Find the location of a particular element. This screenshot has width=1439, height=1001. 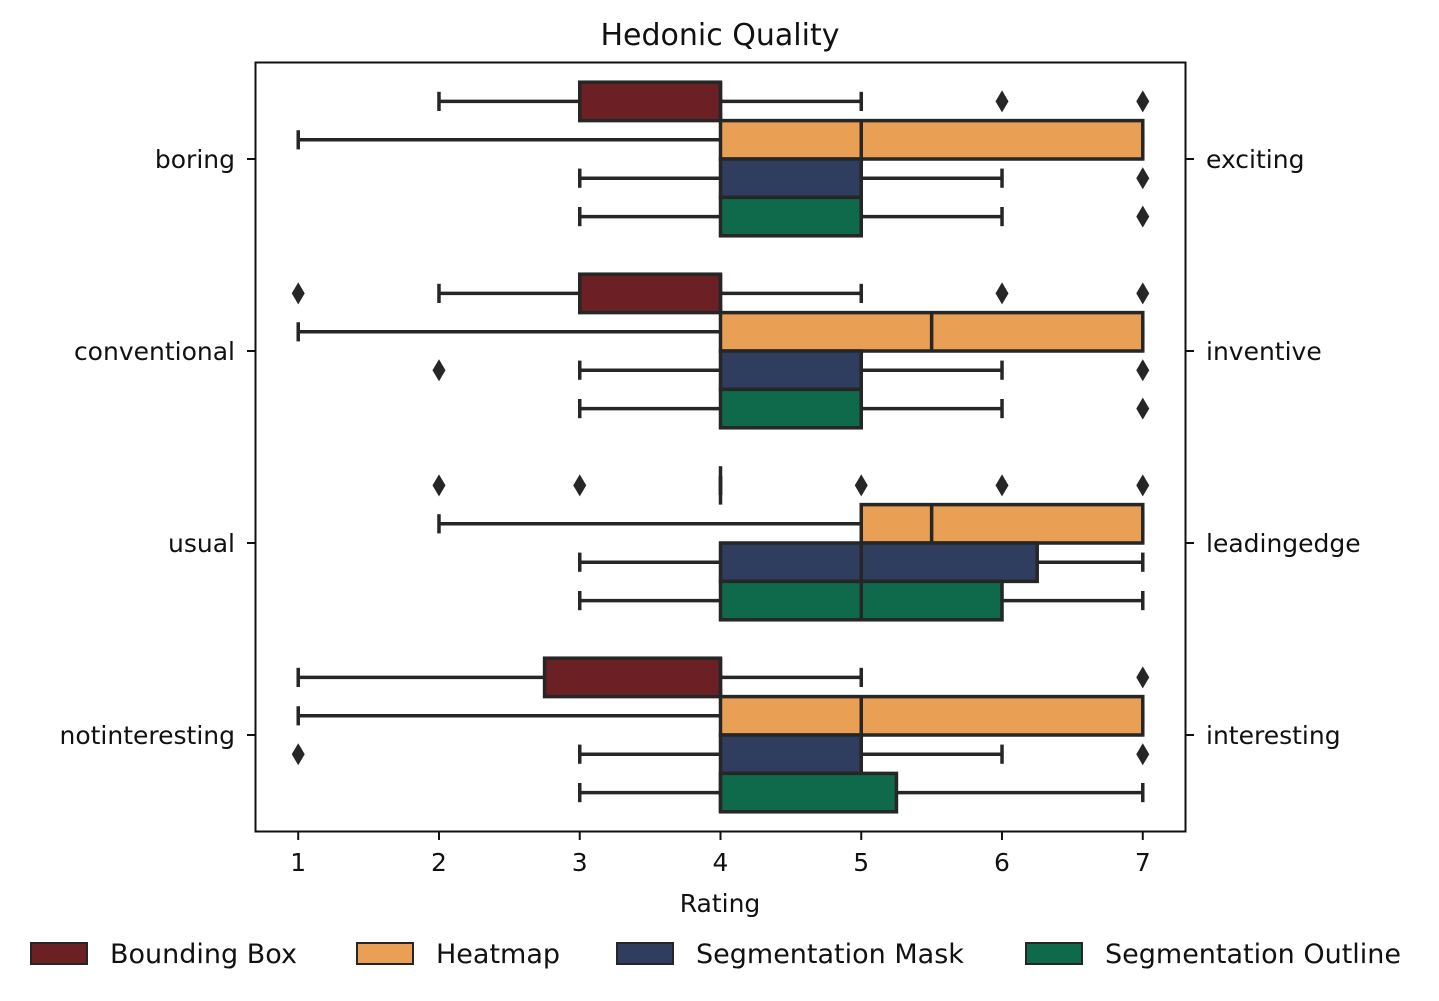

y-tick-label-left: conventional is located at coordinates (154, 351).